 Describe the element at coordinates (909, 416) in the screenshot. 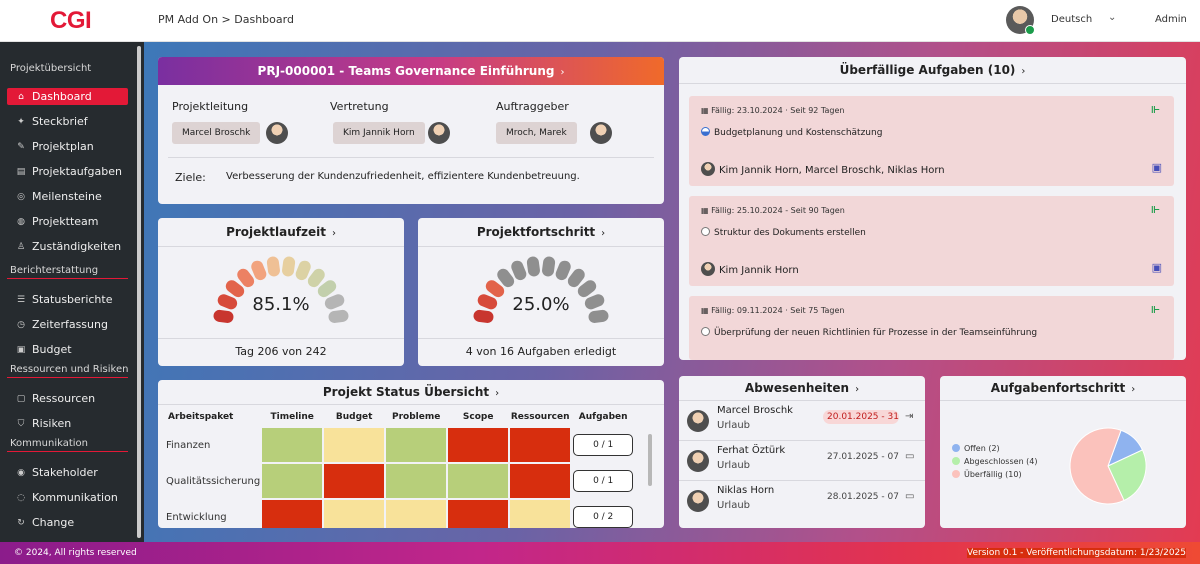

I see `exit-icon: ⇥` at that location.